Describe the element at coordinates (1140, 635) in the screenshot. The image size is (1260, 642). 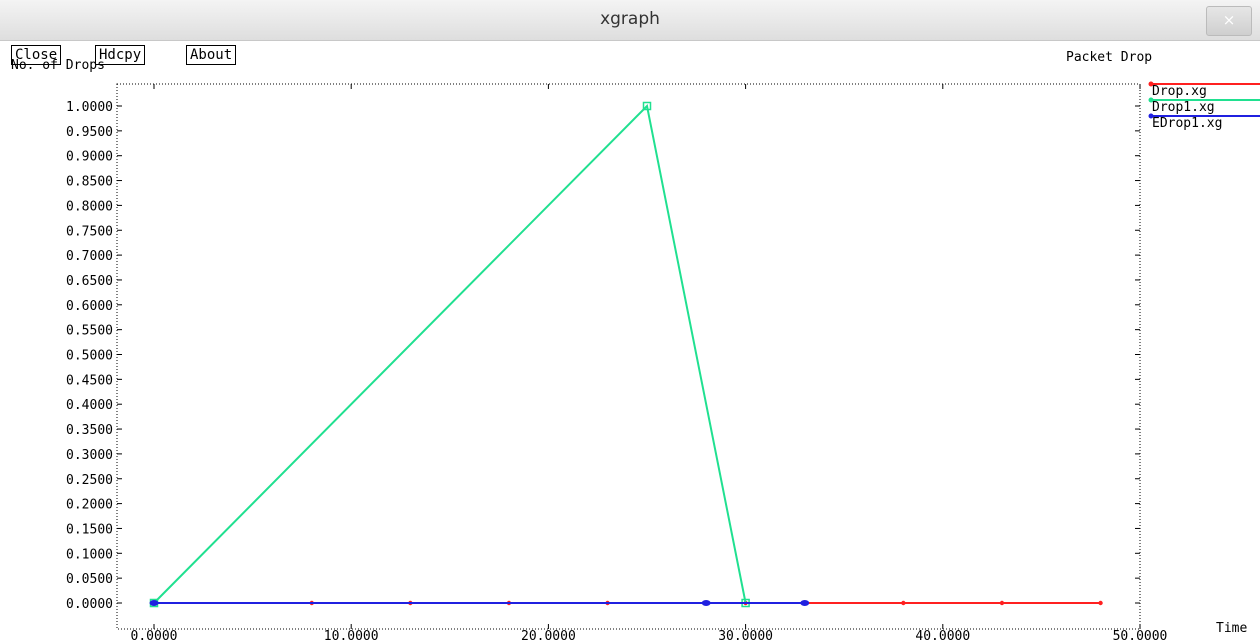
I see `x-tick-label: 50.0000` at that location.